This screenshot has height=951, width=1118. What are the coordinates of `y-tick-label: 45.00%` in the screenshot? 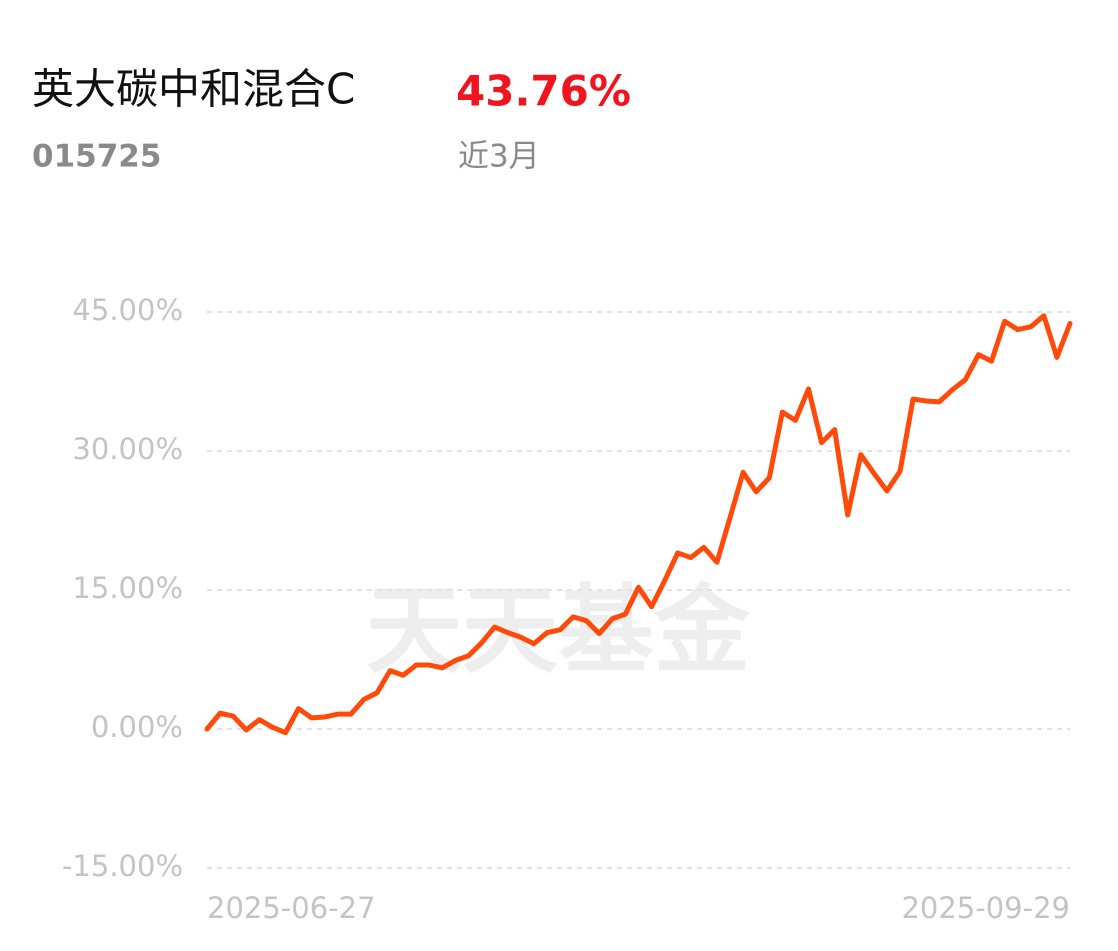 It's located at (127, 310).